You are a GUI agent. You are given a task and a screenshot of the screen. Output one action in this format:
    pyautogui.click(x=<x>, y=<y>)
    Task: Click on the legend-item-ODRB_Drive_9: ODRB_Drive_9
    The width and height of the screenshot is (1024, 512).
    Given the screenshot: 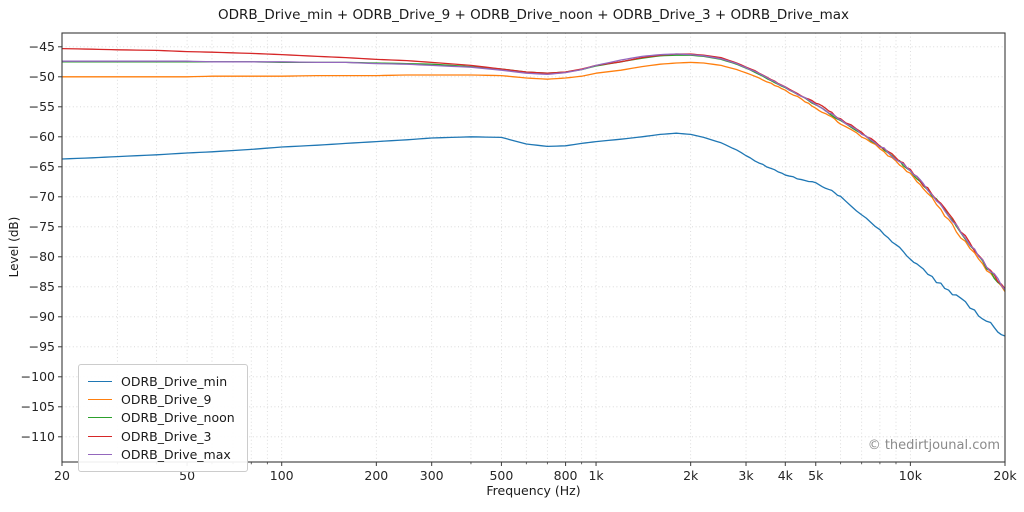 What is the action you would take?
    pyautogui.click(x=161, y=399)
    